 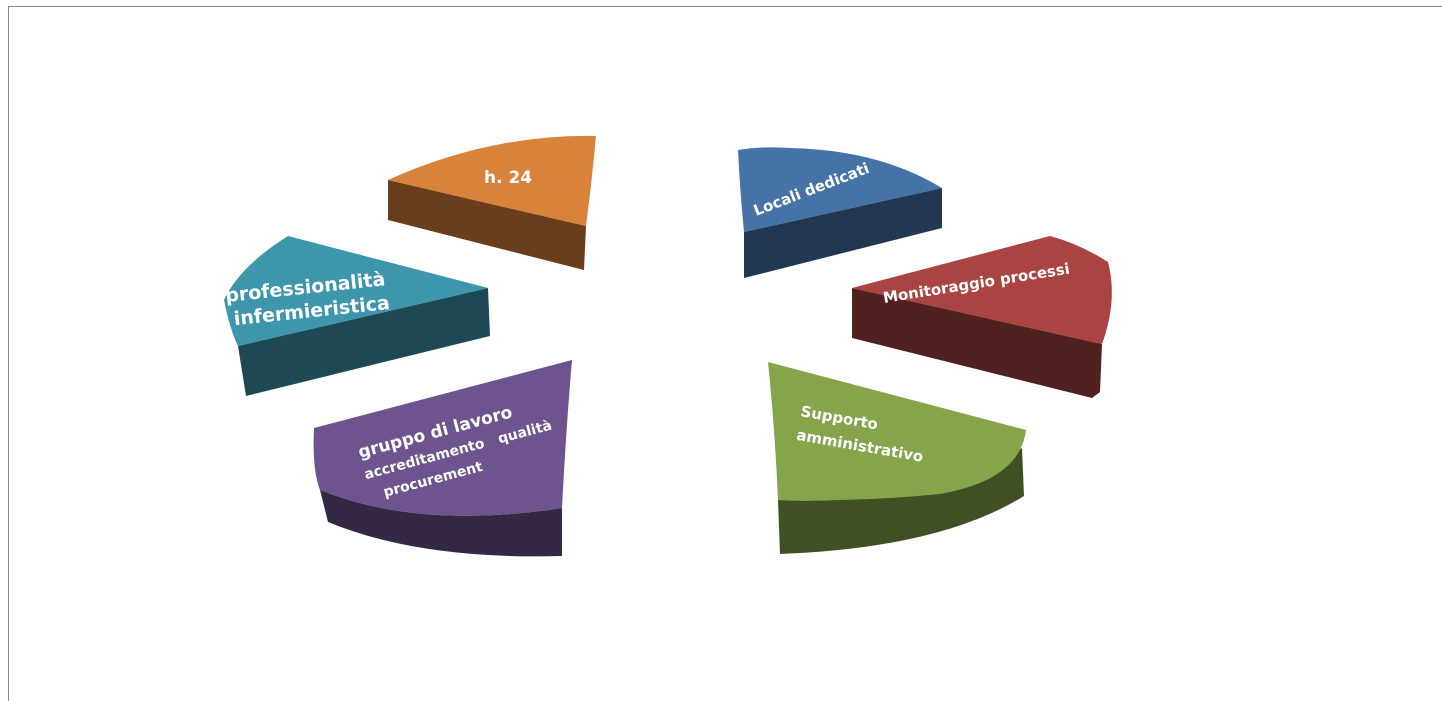 I want to click on pie-slice-h24: h. 24, so click(x=492, y=202).